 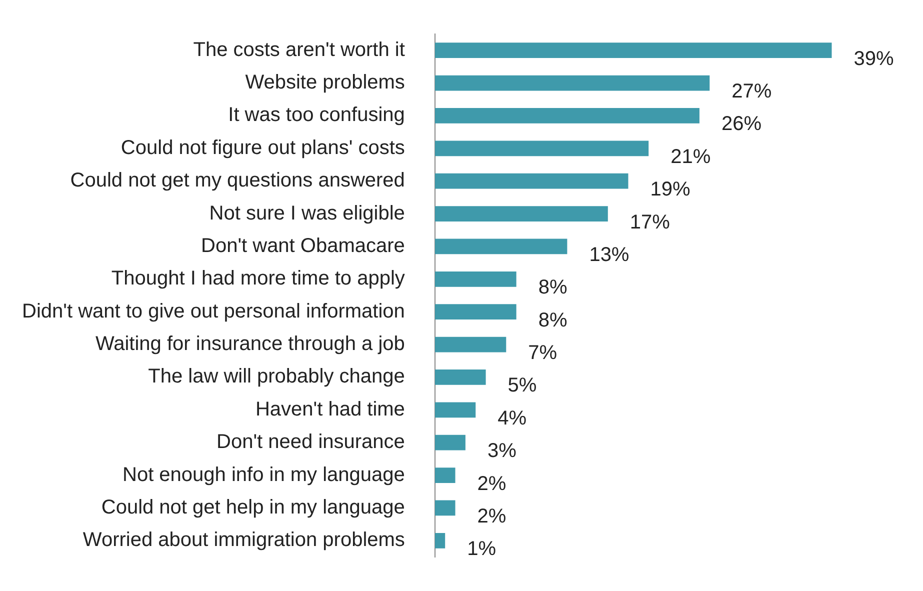 What do you see at coordinates (250, 344) in the screenshot?
I see `y-tick-label: Waiting for insurance through a job` at bounding box center [250, 344].